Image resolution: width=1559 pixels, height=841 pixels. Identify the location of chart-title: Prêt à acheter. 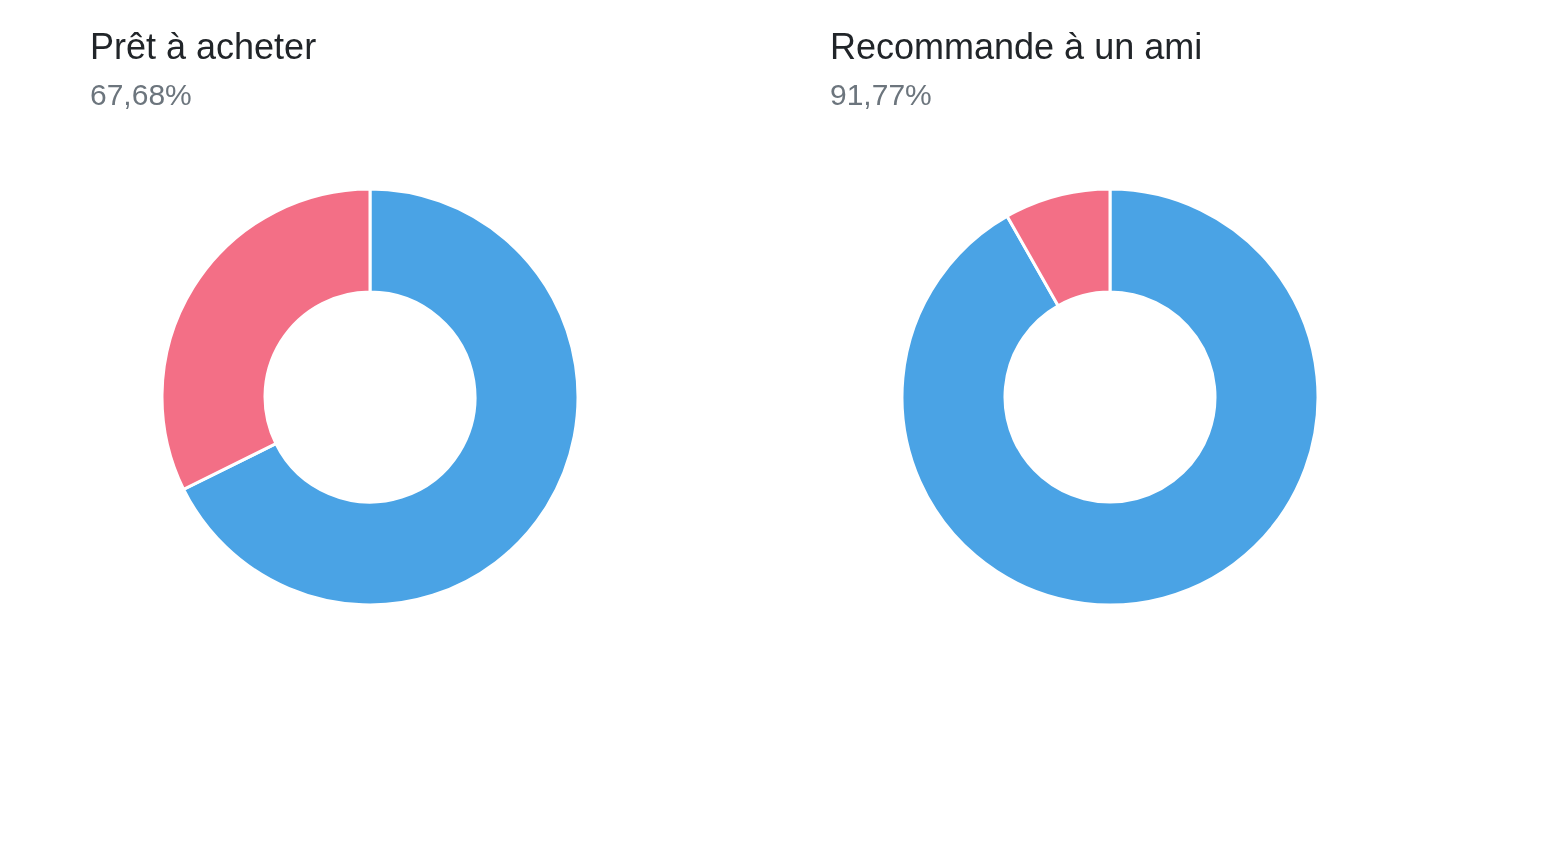
(203, 46).